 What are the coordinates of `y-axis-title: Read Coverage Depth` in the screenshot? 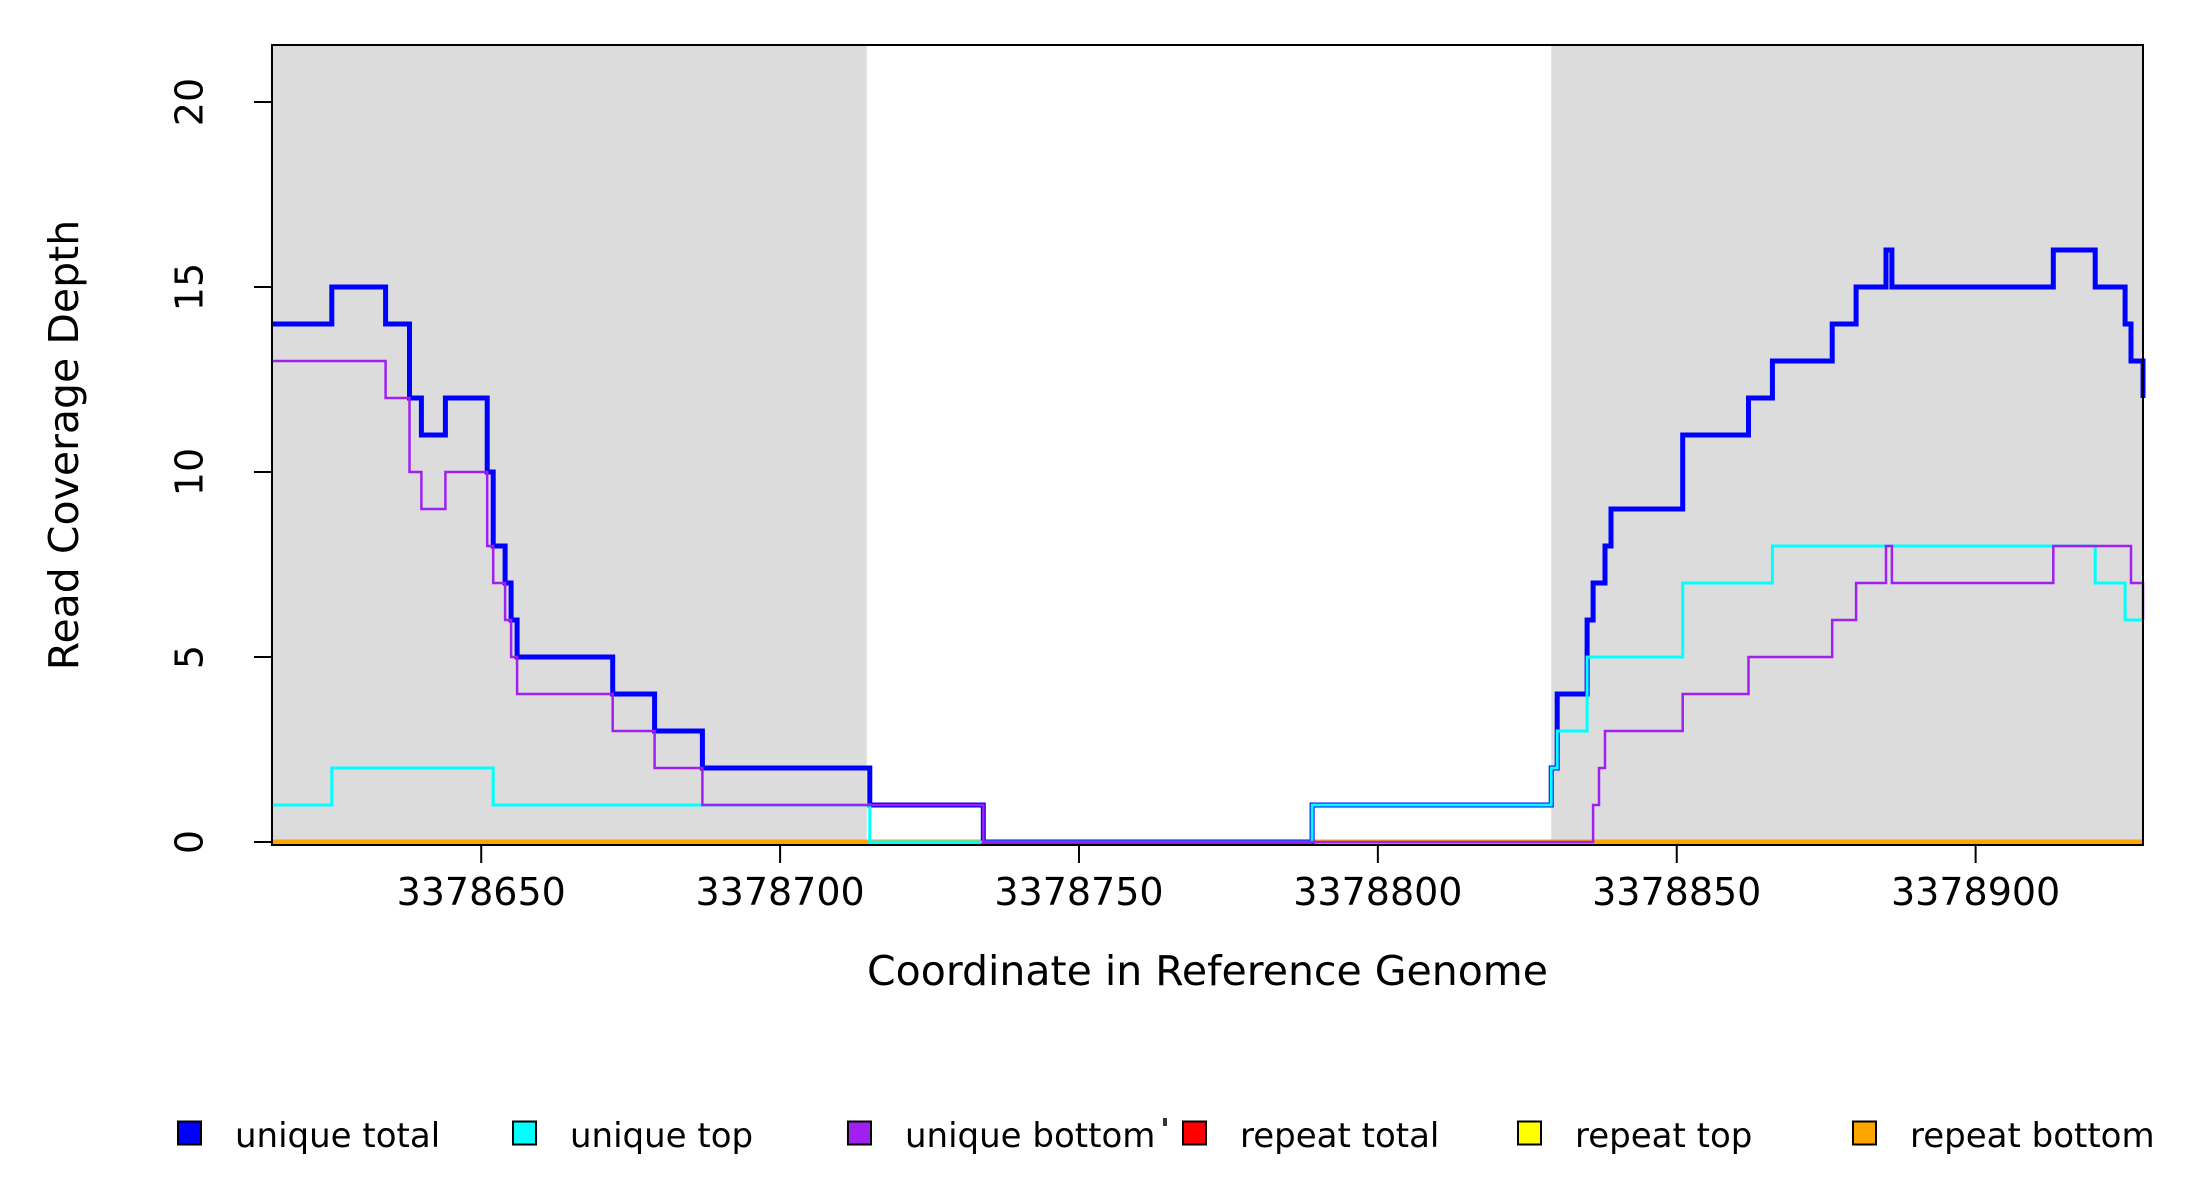 It's located at (64, 445).